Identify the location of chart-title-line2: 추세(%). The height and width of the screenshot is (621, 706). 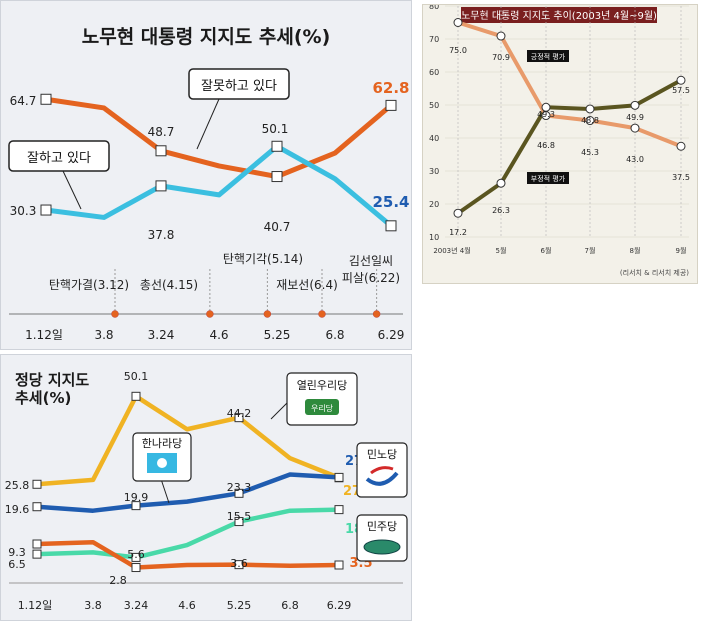
(43, 398).